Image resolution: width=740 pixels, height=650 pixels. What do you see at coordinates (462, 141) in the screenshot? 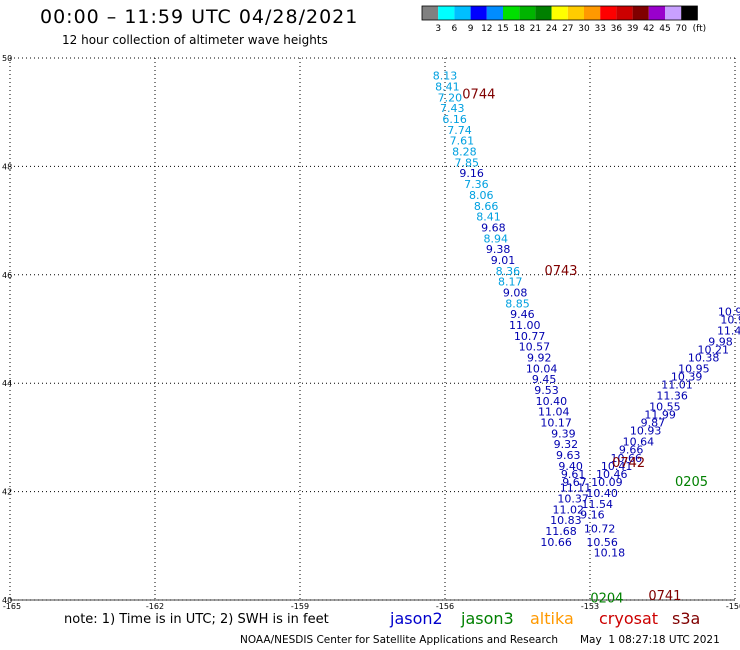
I see `wave-height-label: 7.61` at bounding box center [462, 141].